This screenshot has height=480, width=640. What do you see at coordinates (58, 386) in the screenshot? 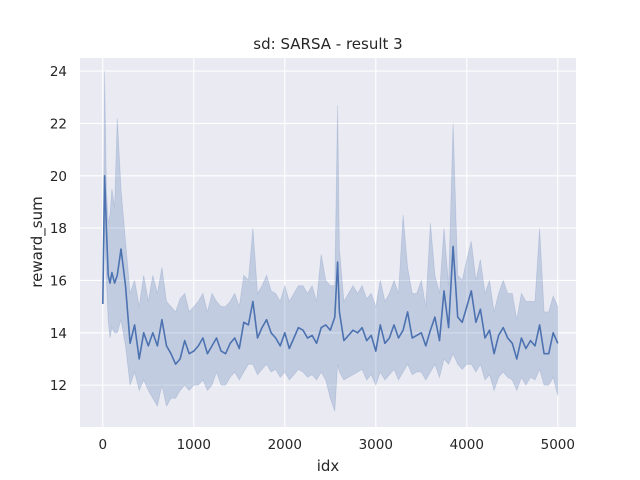
I see `y-tick-label: 12` at bounding box center [58, 386].